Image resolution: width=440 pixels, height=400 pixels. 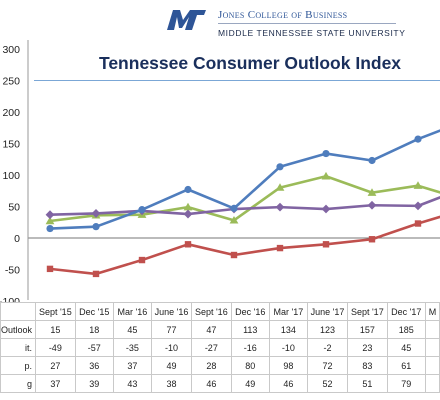 I want to click on university-name: MIDDLE TENNESSEE STATE UNIVERSITY, so click(x=312, y=33).